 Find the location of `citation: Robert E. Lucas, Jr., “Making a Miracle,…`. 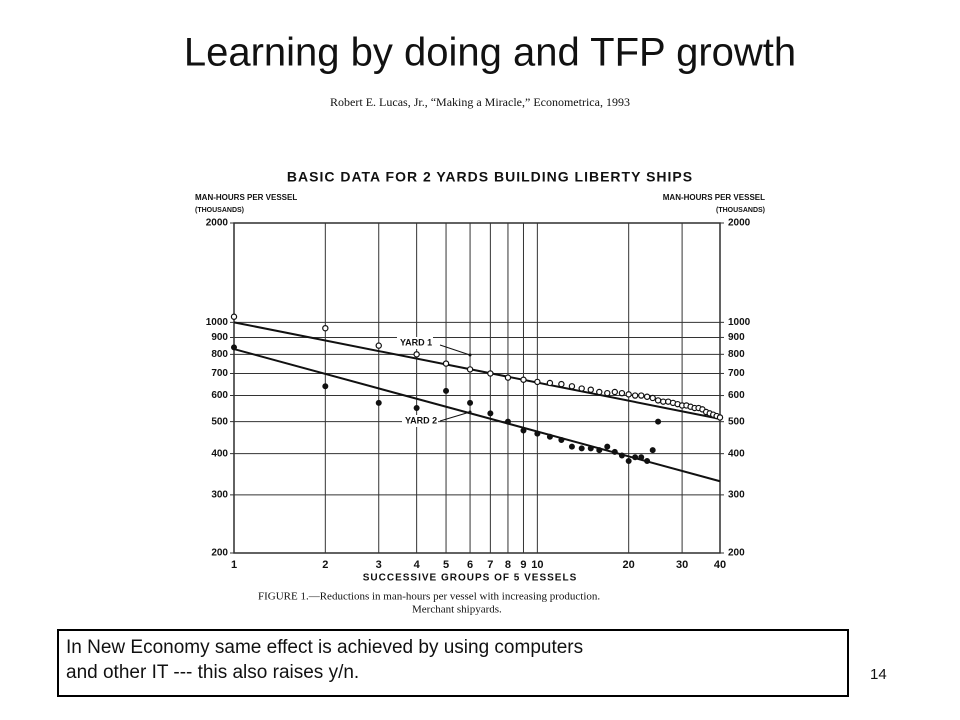

citation: Robert E. Lucas, Jr., “Making a Miracle,… is located at coordinates (480, 102).